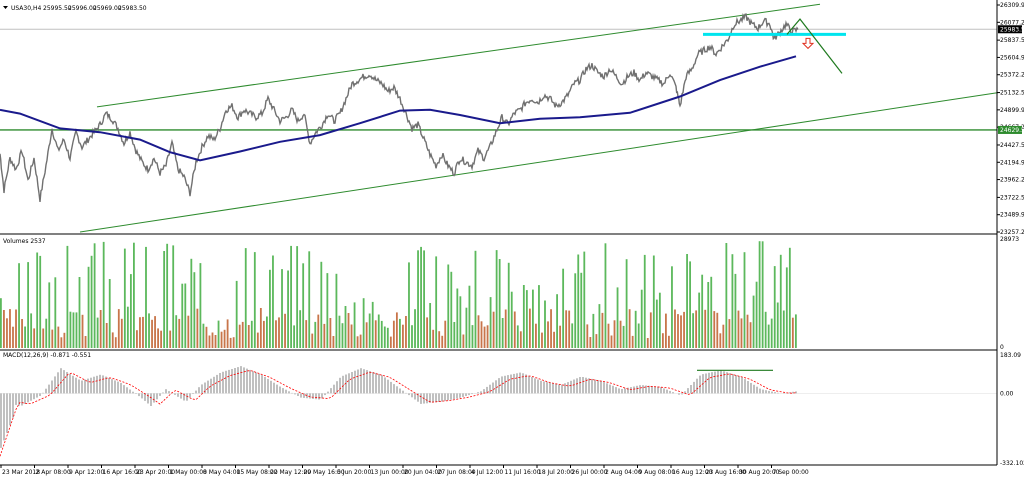 This screenshot has width=1024, height=479. I want to click on symbol-label: USA30,H4, so click(26, 8).